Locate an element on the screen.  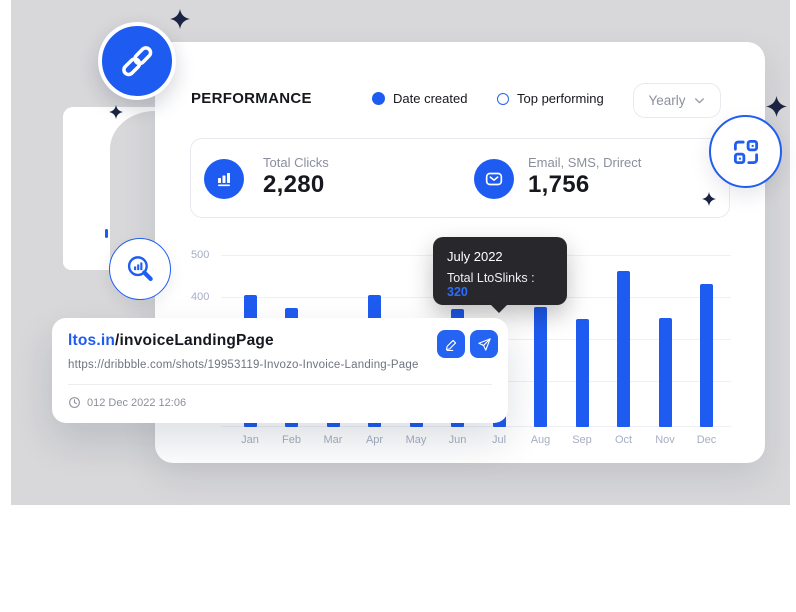
timestamp: 012 Dec 2022 12:06 is located at coordinates (137, 402).